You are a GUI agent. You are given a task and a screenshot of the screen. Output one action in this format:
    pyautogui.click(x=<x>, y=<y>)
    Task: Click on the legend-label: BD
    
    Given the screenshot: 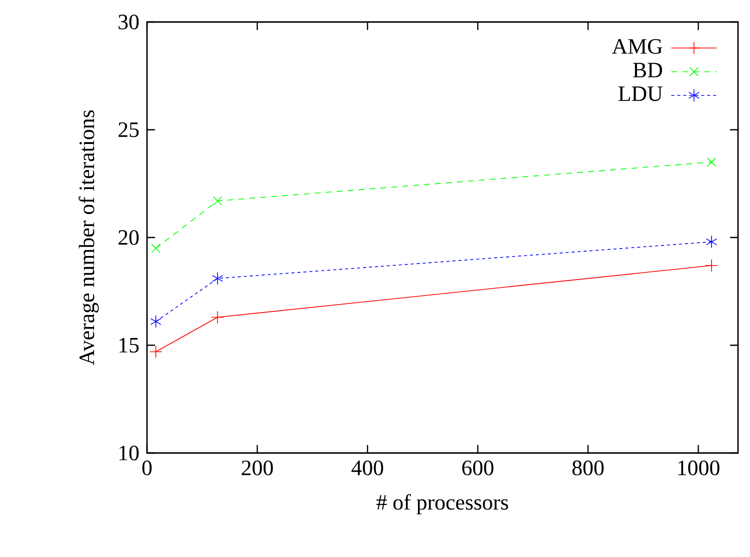 What is the action you would take?
    pyautogui.click(x=647, y=70)
    